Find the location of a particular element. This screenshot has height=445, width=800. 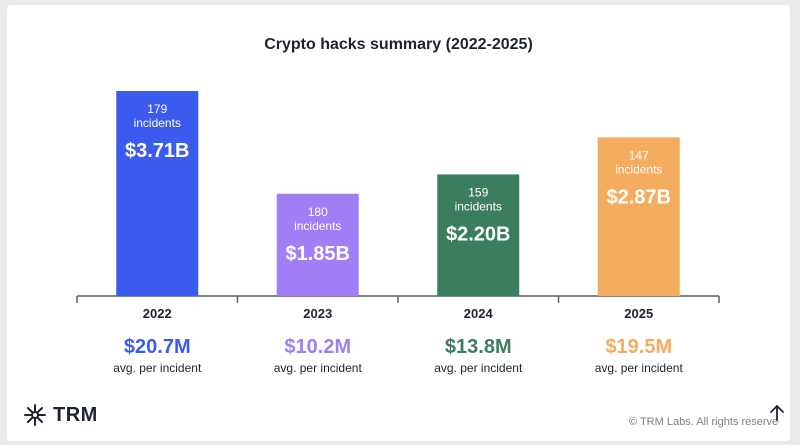

avg-value: $13.8M is located at coordinates (478, 347).